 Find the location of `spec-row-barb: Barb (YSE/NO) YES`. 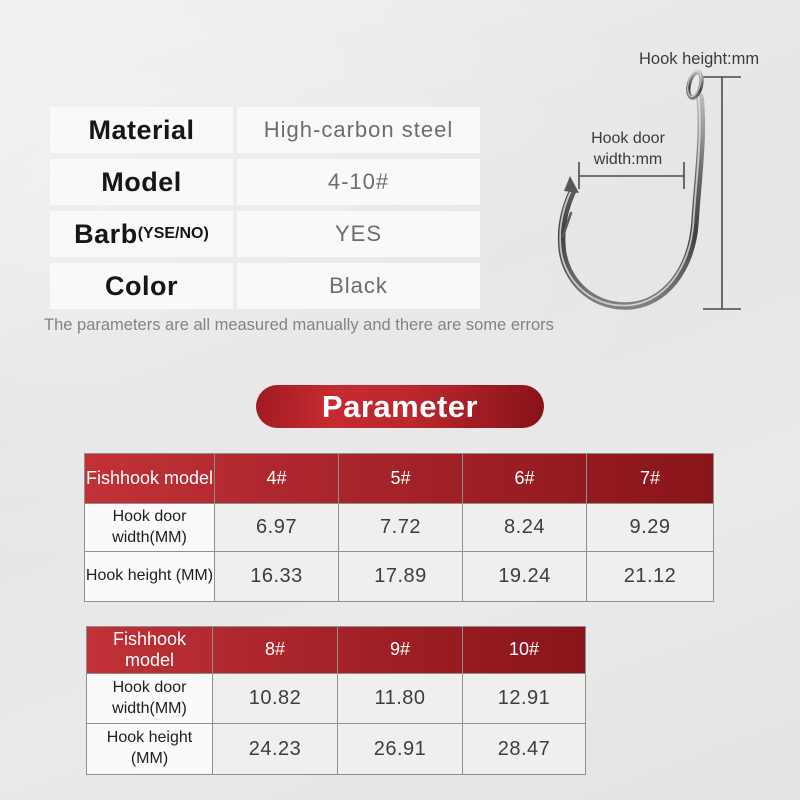

spec-row-barb: Barb (YSE/NO) YES is located at coordinates (265, 234).